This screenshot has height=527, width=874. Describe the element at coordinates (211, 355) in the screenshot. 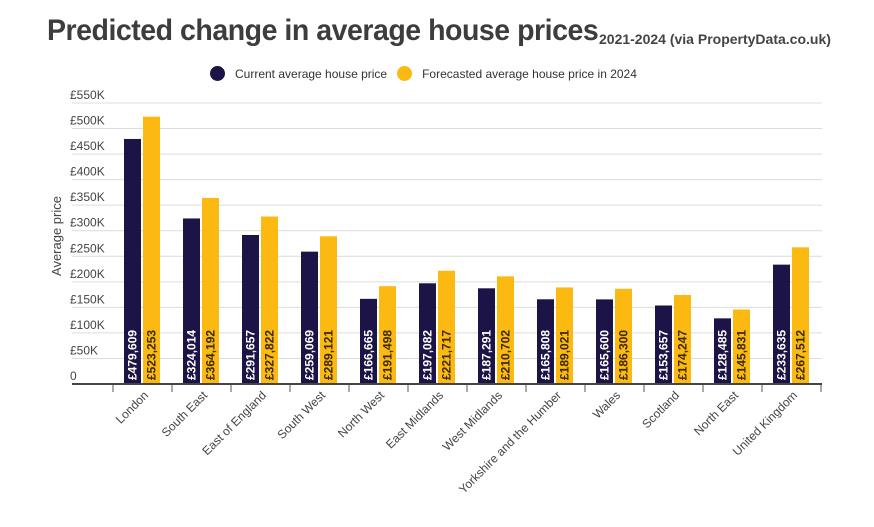

I see `bar-value-label: £364,192` at that location.